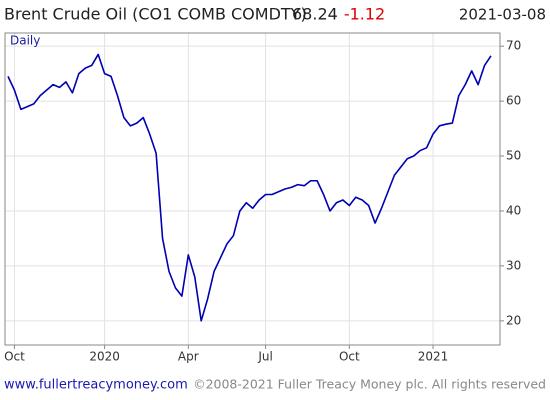  What do you see at coordinates (188, 357) in the screenshot?
I see `x-tick-label: Apr` at bounding box center [188, 357].